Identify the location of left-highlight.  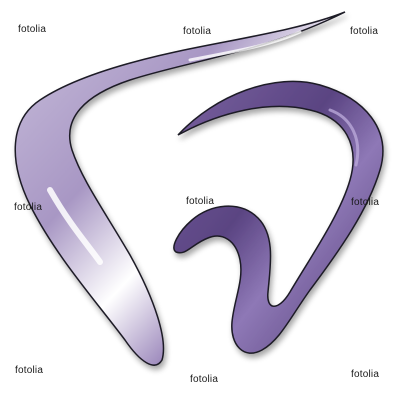
(75, 226).